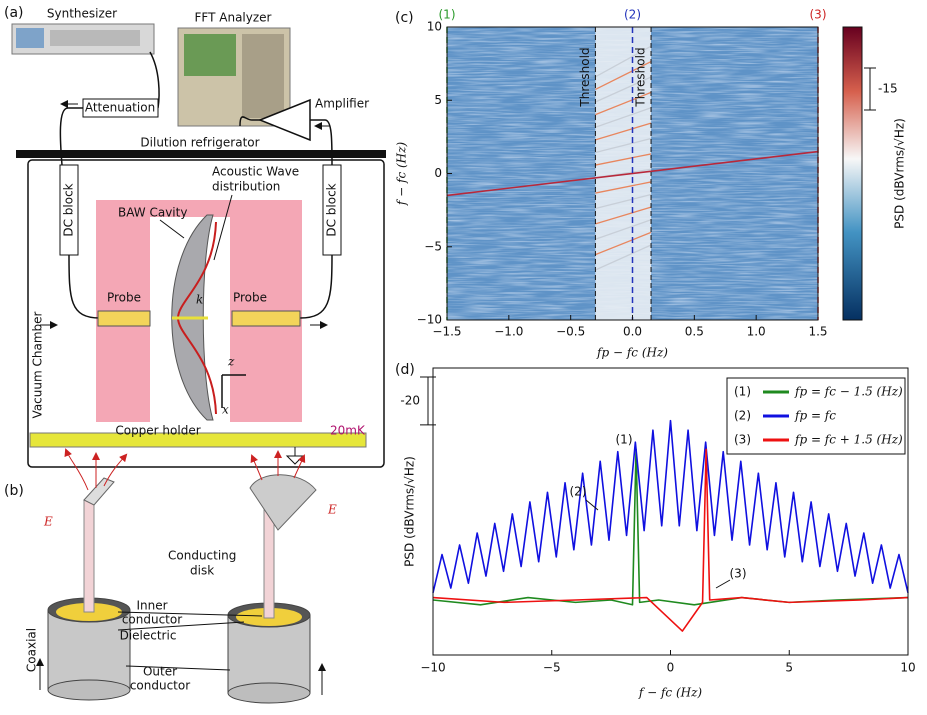 The image size is (927, 715). What do you see at coordinates (233, 391) in the screenshot?
I see `axes` at bounding box center [233, 391].